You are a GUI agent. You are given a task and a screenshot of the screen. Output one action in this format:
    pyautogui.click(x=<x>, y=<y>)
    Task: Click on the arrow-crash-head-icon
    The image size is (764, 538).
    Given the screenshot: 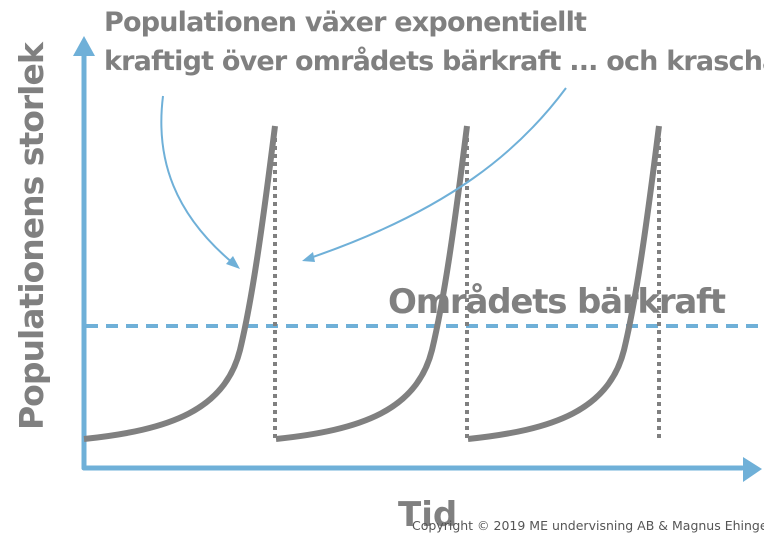 What is the action you would take?
    pyautogui.click(x=308, y=257)
    